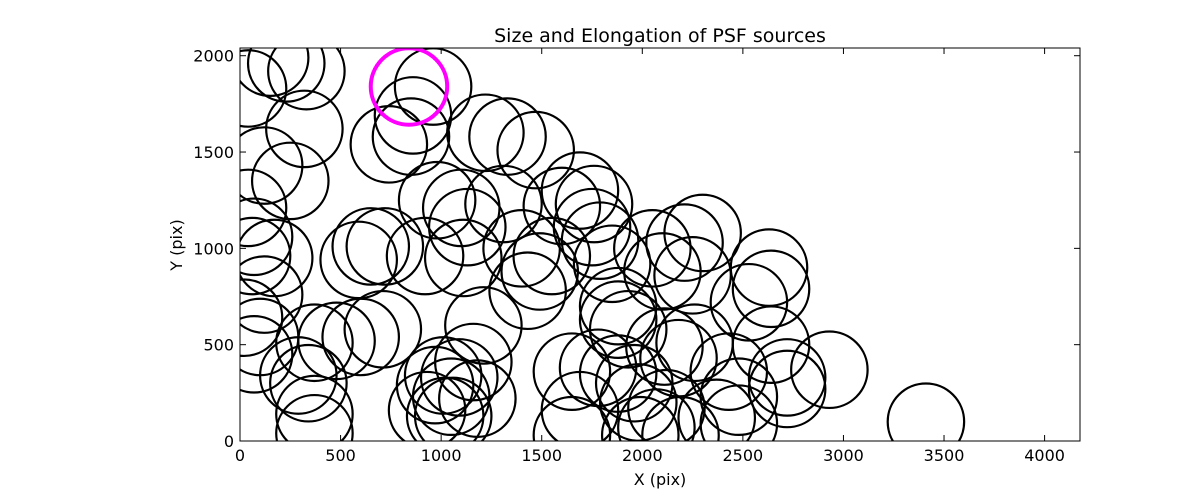 This screenshot has height=490, width=1200. Describe the element at coordinates (340, 455) in the screenshot. I see `x-tick-label: 500` at that location.